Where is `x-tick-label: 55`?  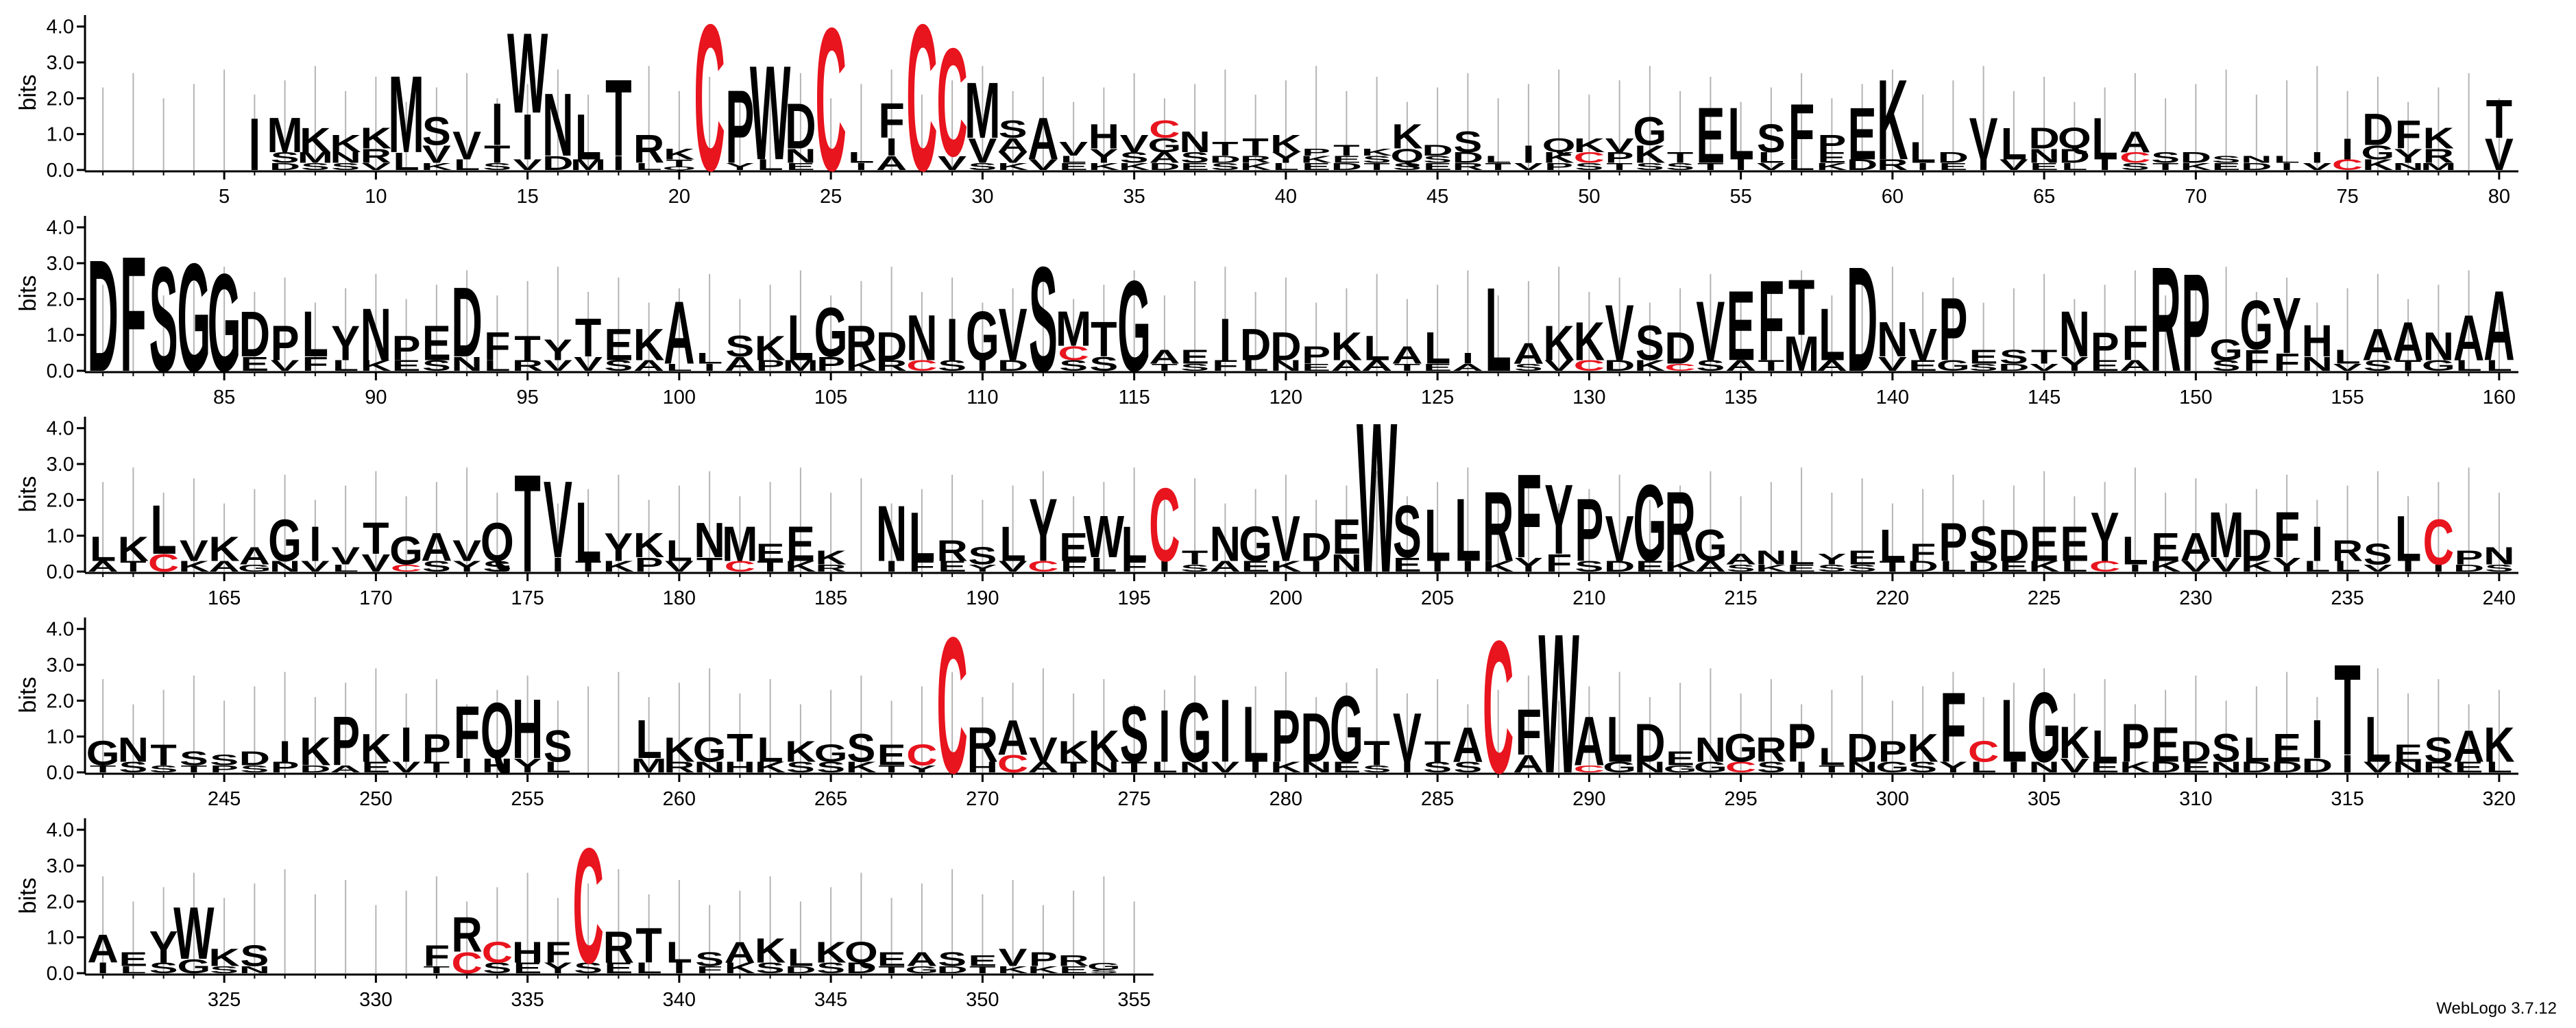
x-tick-label: 55 is located at coordinates (1740, 197).